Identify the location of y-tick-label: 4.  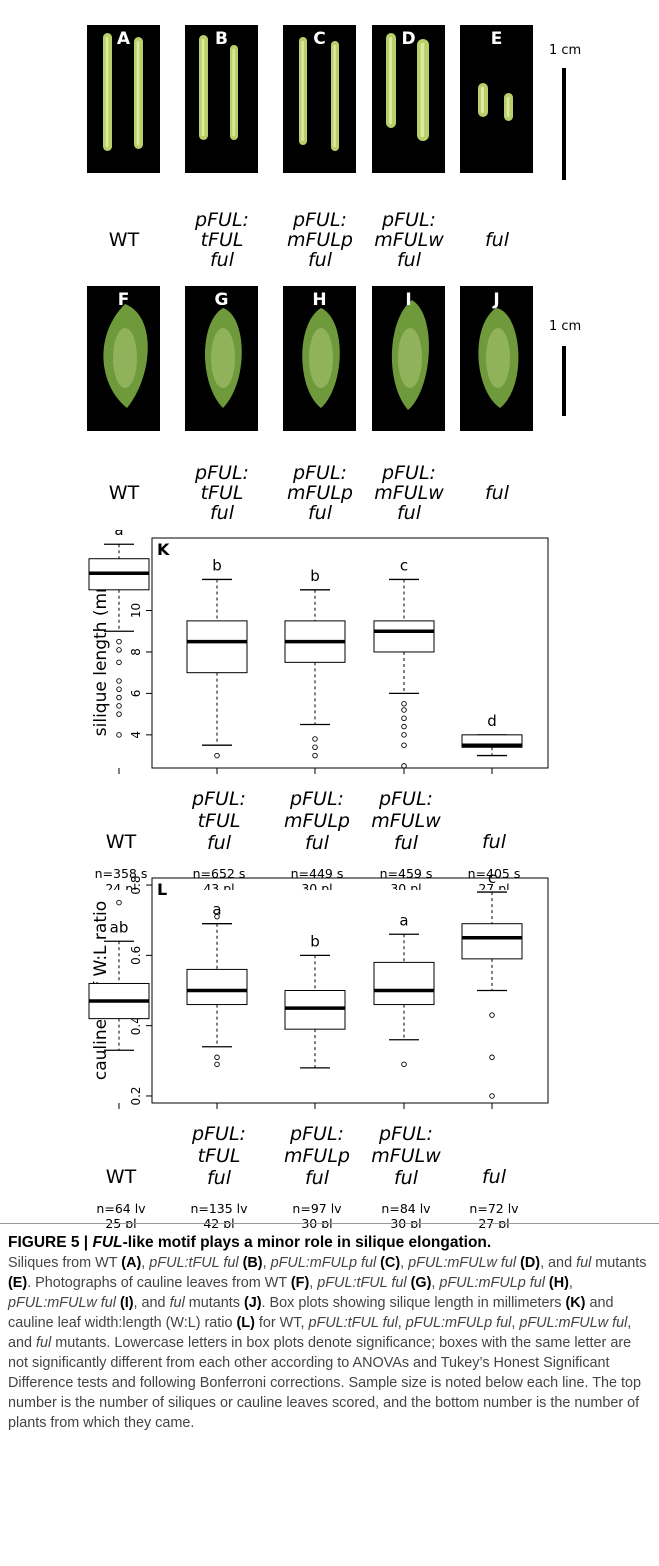
(136, 735).